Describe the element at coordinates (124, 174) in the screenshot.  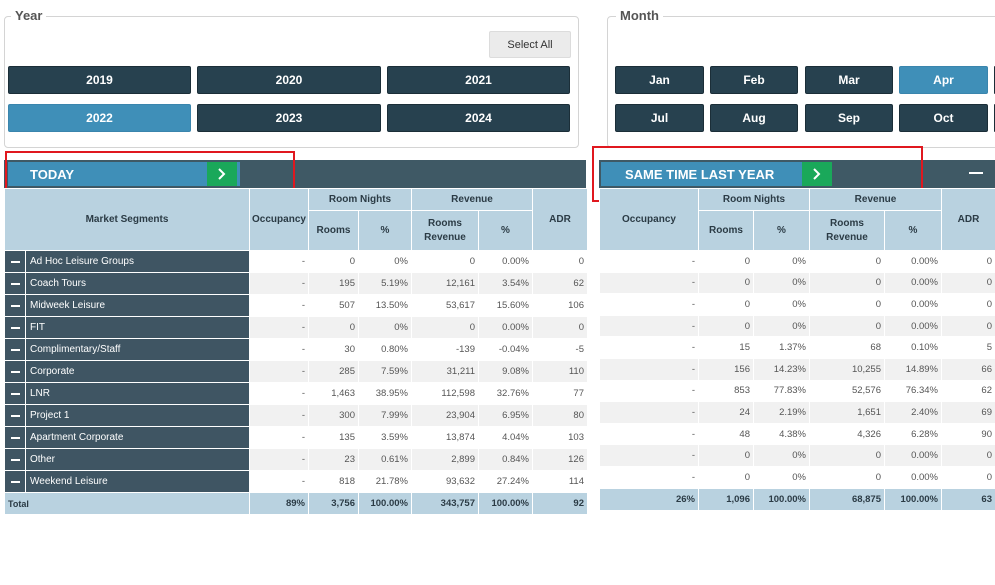
I see `today-tab: TODAY` at that location.